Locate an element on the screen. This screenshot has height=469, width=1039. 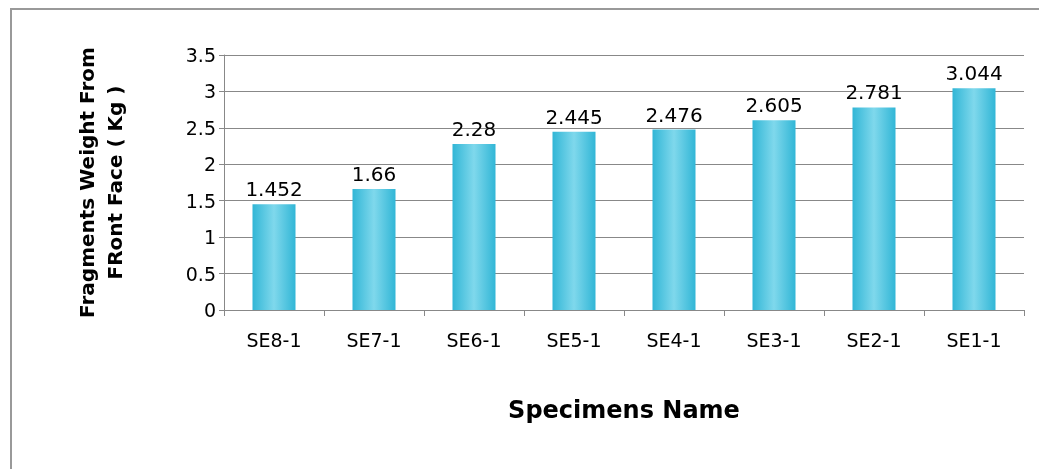
data-label: 2.476 is located at coordinates (674, 114).